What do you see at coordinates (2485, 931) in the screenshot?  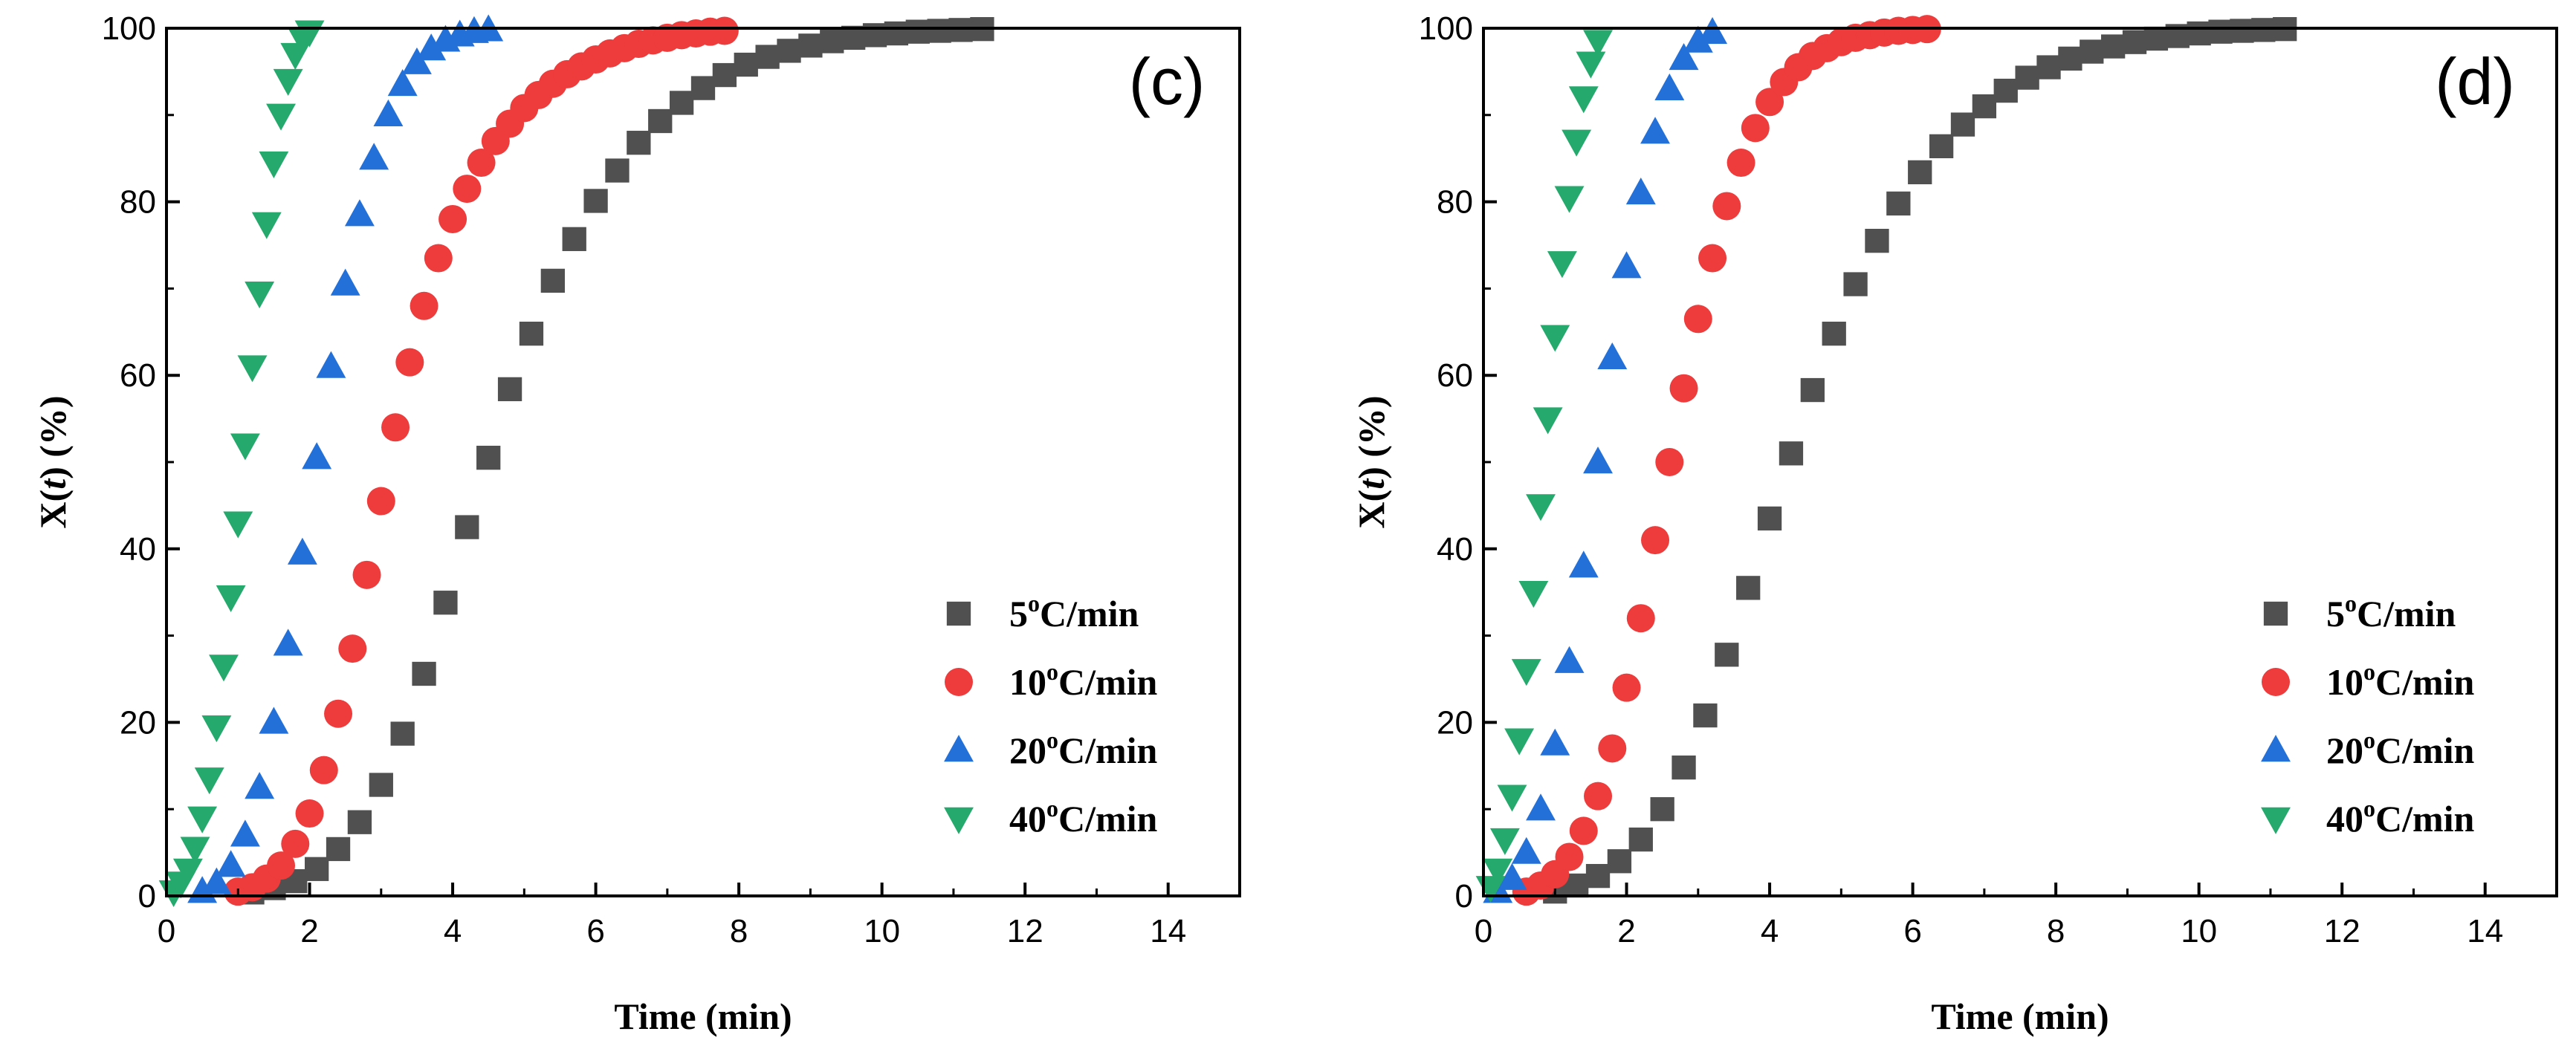 I see `x-tick-label: 14` at bounding box center [2485, 931].